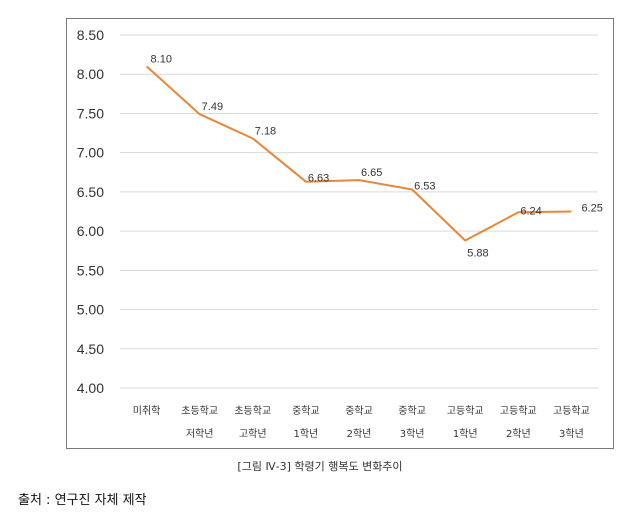  I want to click on x-tick-label-line2: 고학년, so click(253, 434).